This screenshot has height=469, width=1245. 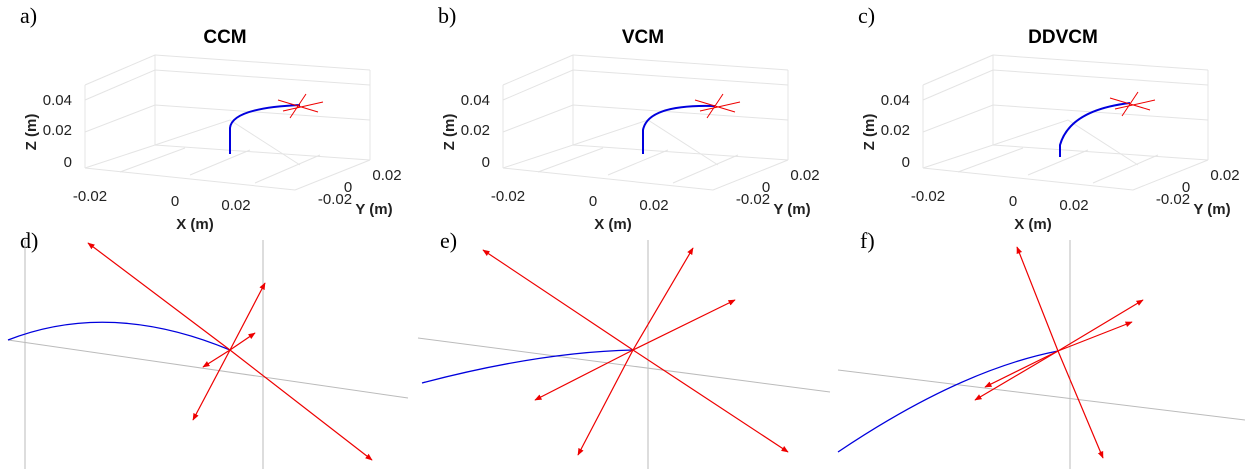 I want to click on panel-letter: a), so click(x=28, y=15).